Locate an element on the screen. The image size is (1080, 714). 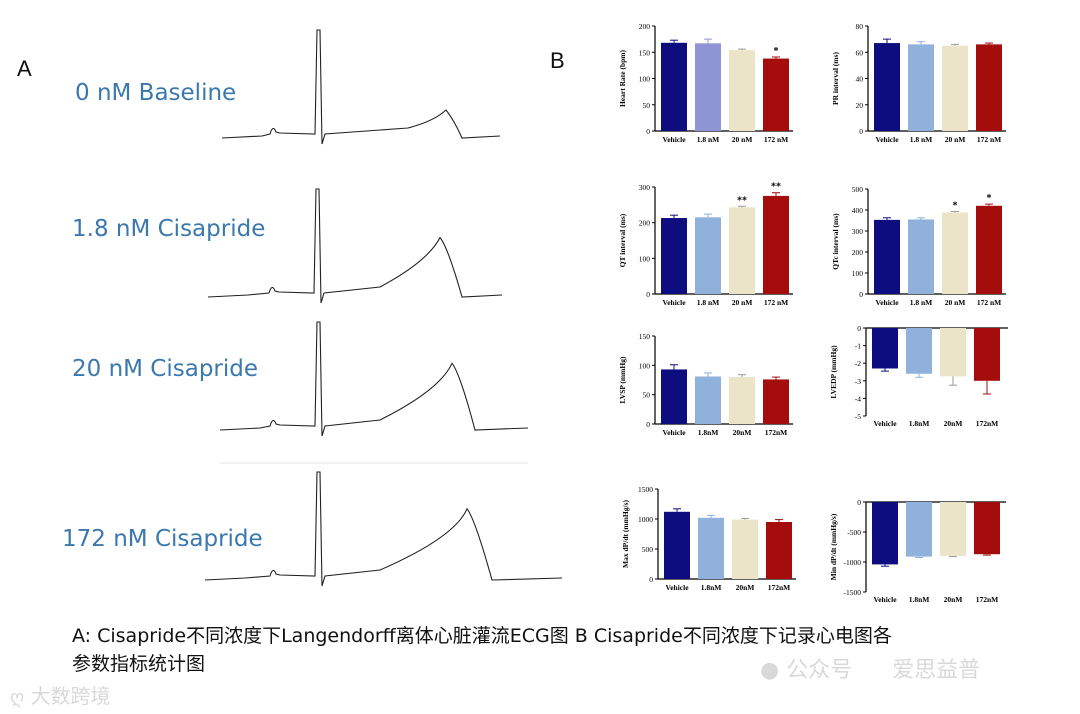
y-tick-label: -5 is located at coordinates (858, 416).